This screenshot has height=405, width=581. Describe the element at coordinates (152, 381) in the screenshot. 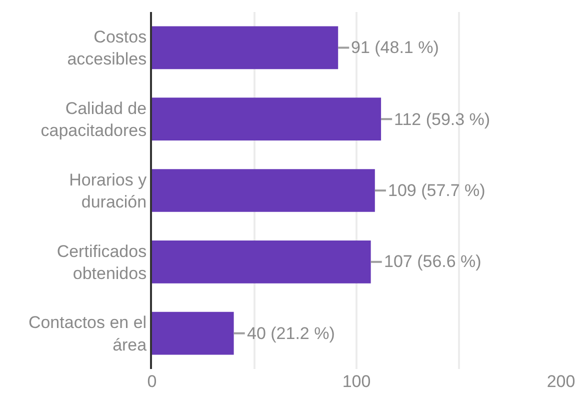

I see `x-tick-label: 0` at that location.